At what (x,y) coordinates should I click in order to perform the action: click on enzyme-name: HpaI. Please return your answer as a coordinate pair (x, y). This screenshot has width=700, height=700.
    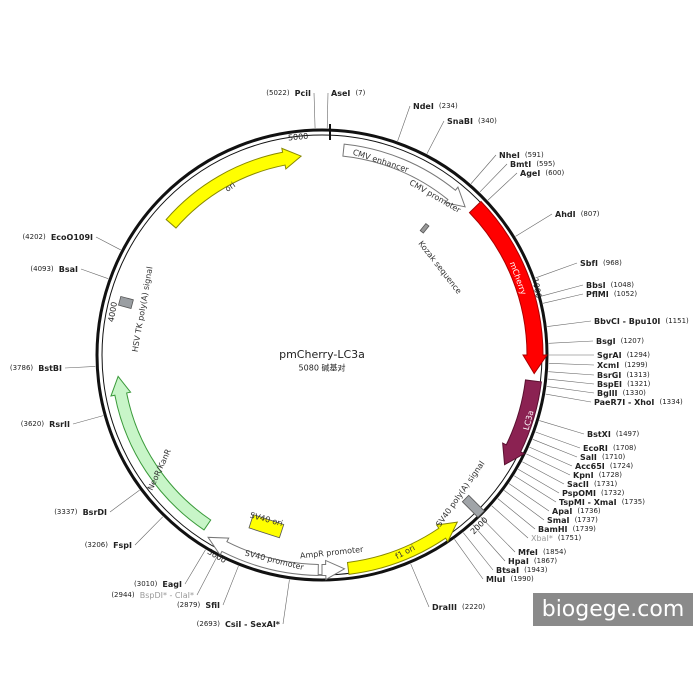
    Looking at the image, I should click on (518, 561).